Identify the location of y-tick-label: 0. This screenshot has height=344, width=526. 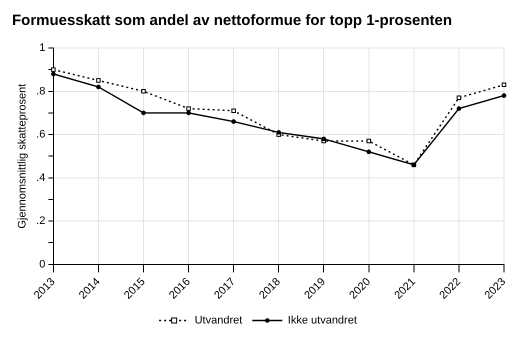
(42, 264).